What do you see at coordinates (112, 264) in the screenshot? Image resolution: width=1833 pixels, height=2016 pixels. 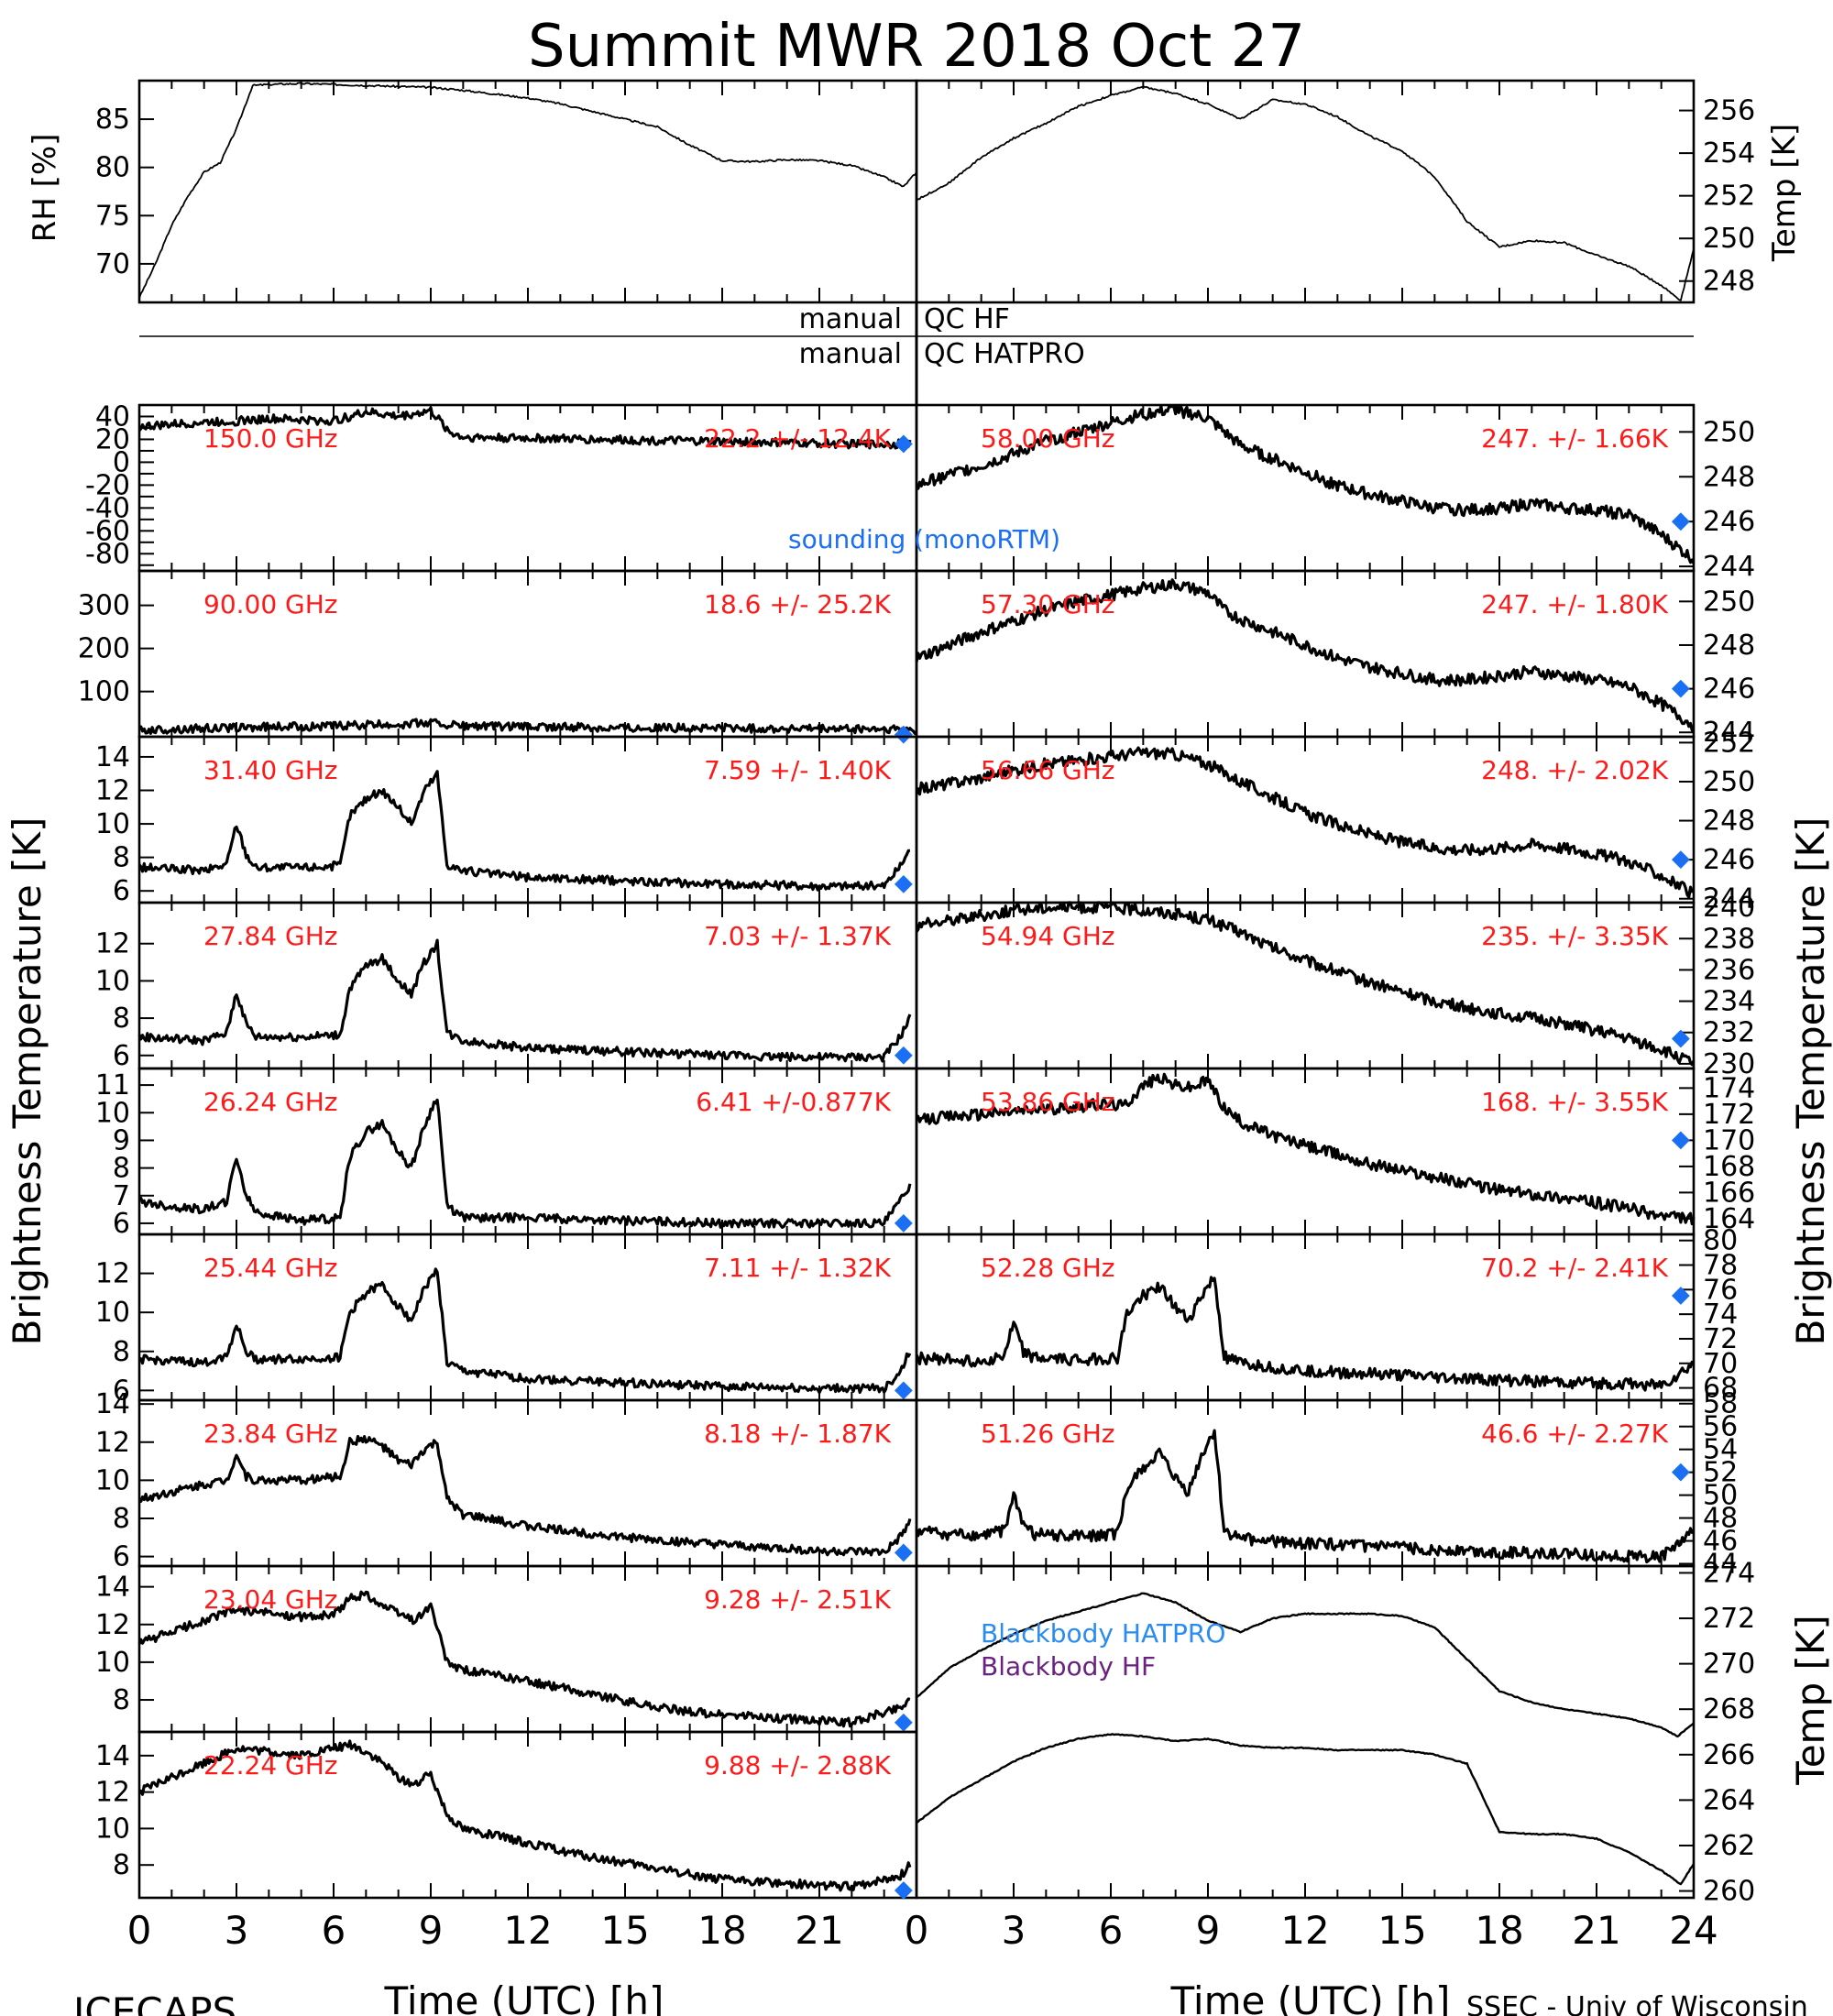 I see `y-tick-label: 70` at bounding box center [112, 264].